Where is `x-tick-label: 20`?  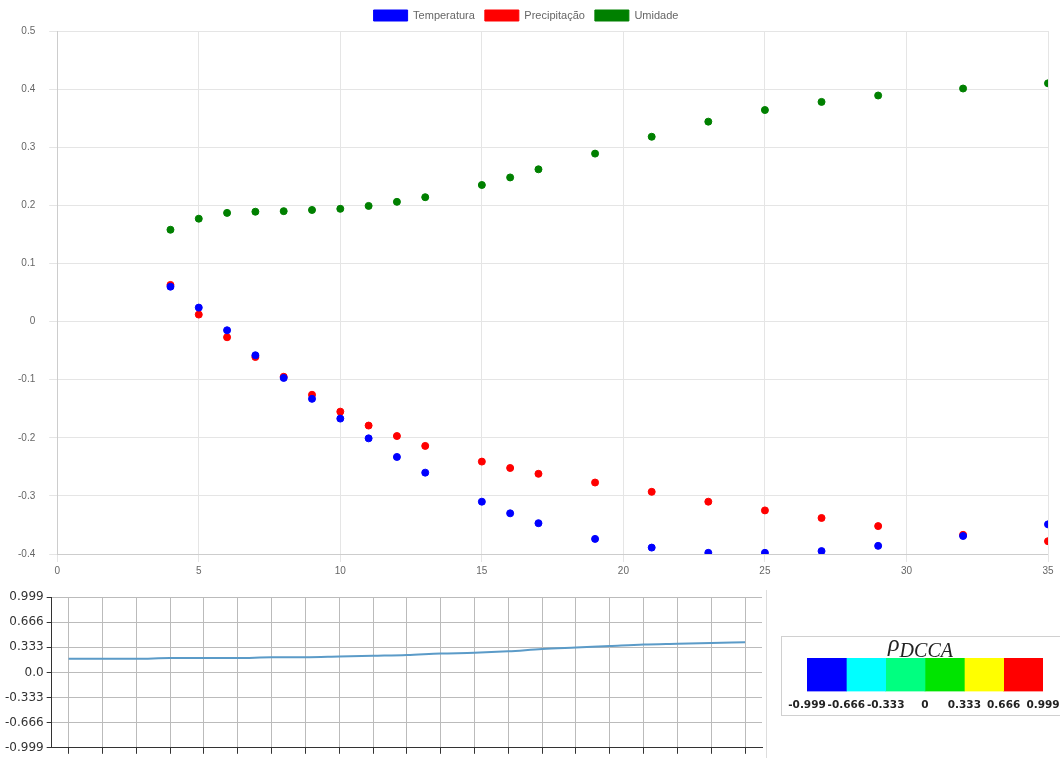
x-tick-label: 20 is located at coordinates (623, 570).